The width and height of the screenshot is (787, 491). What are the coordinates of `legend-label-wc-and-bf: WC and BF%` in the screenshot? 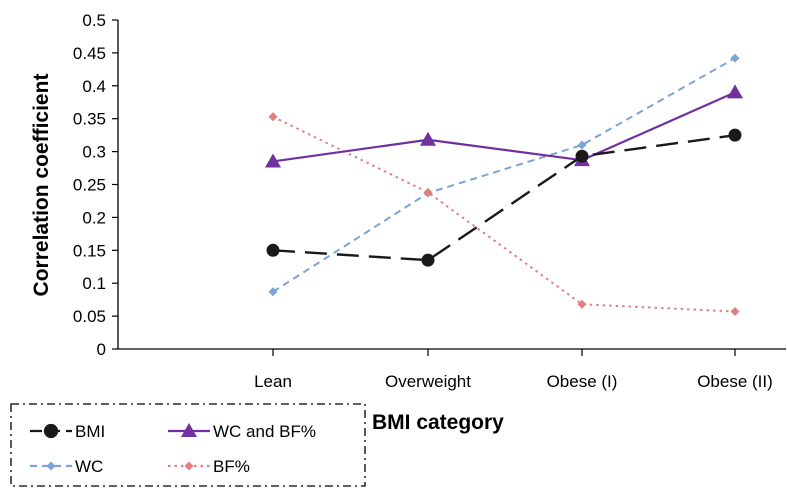 It's located at (264, 431).